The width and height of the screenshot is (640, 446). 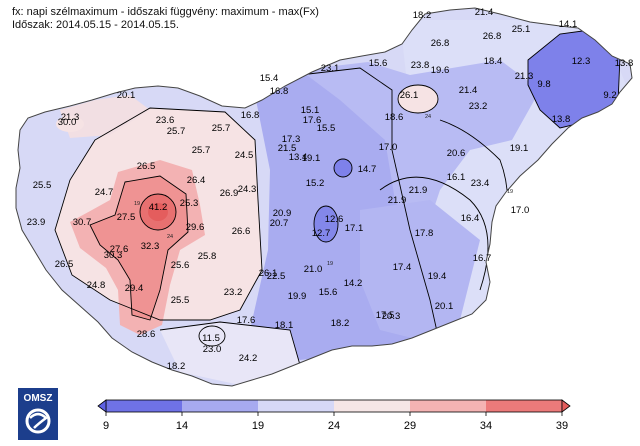 What do you see at coordinates (388, 147) in the screenshot?
I see `station-value: 17.0` at bounding box center [388, 147].